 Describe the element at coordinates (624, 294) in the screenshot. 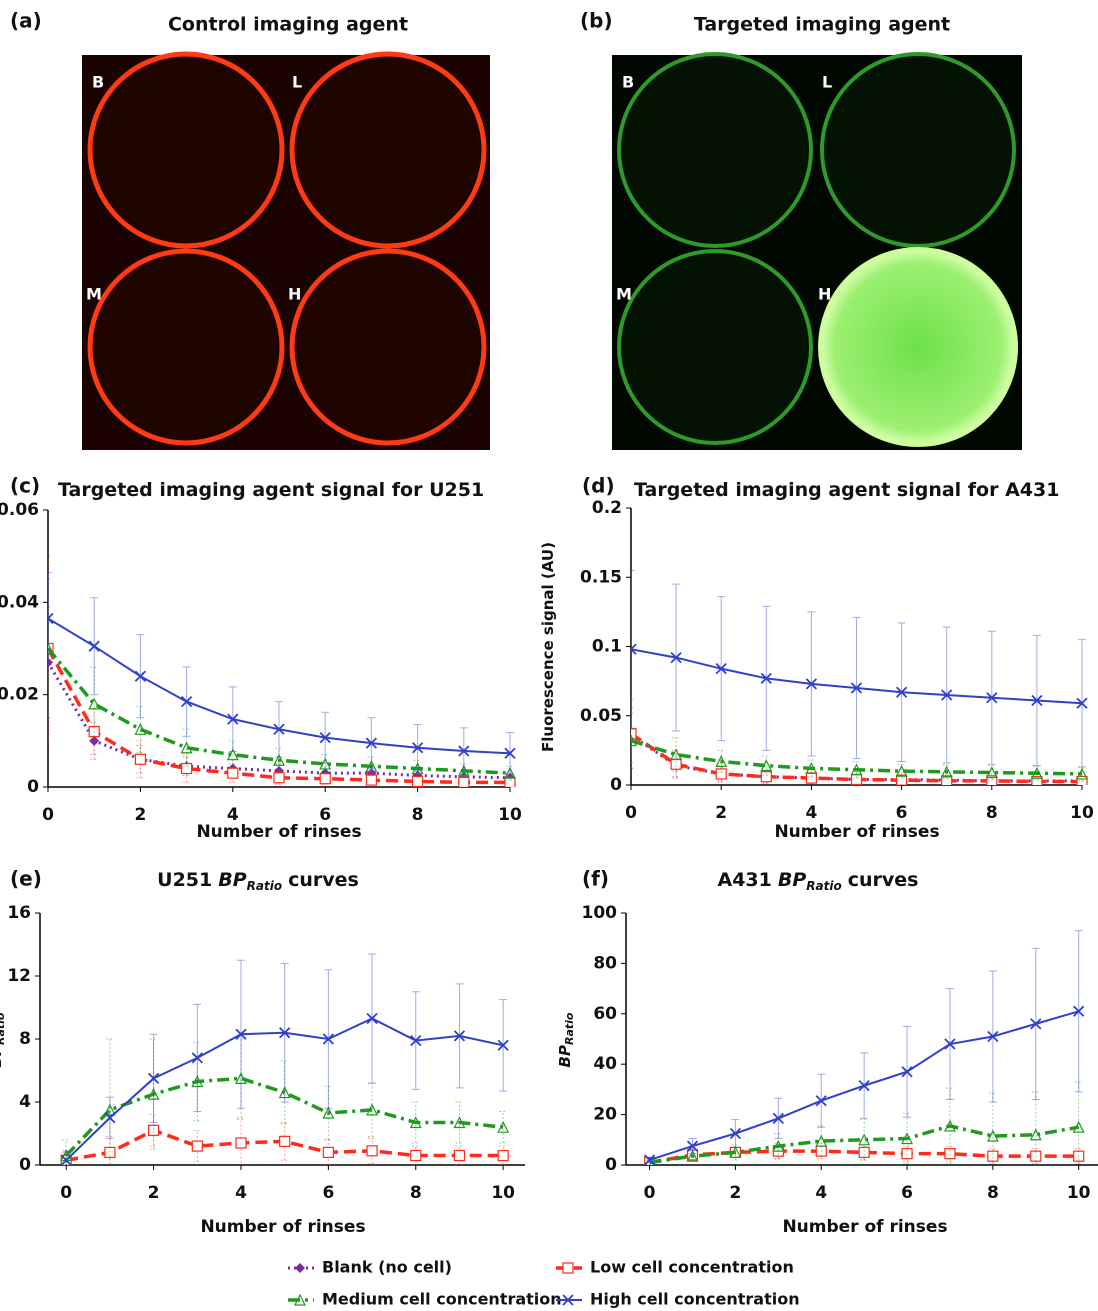

I see `well-label: M` at that location.